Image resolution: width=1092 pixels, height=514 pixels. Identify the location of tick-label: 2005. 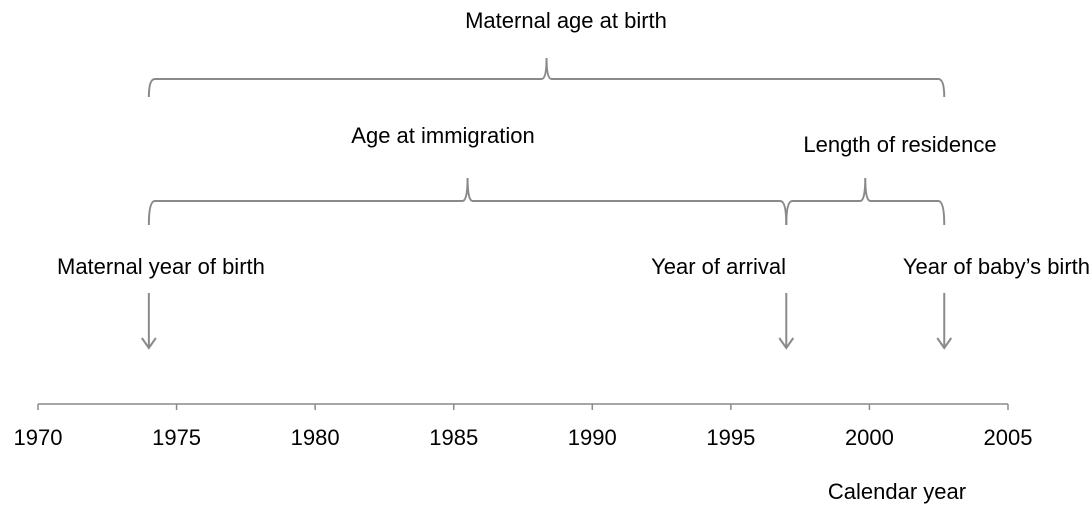
(1008, 437).